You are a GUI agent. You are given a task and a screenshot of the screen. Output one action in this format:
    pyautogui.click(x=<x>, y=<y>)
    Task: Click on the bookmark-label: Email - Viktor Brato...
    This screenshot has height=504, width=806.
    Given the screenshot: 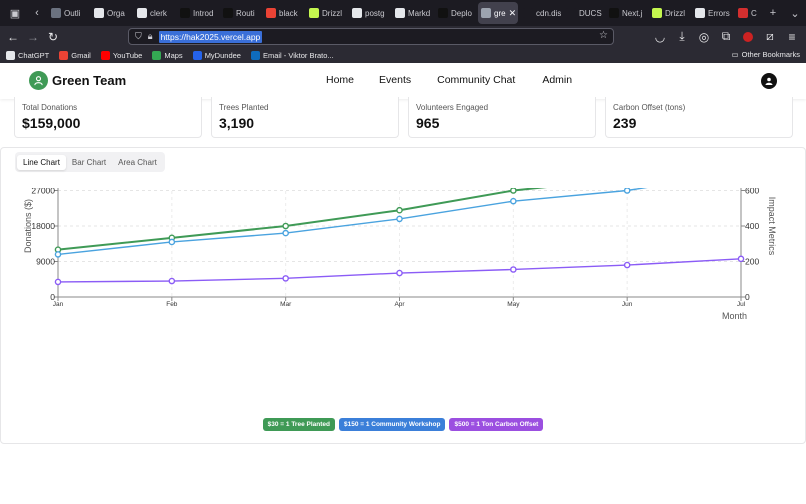 What is the action you would take?
    pyautogui.click(x=298, y=55)
    